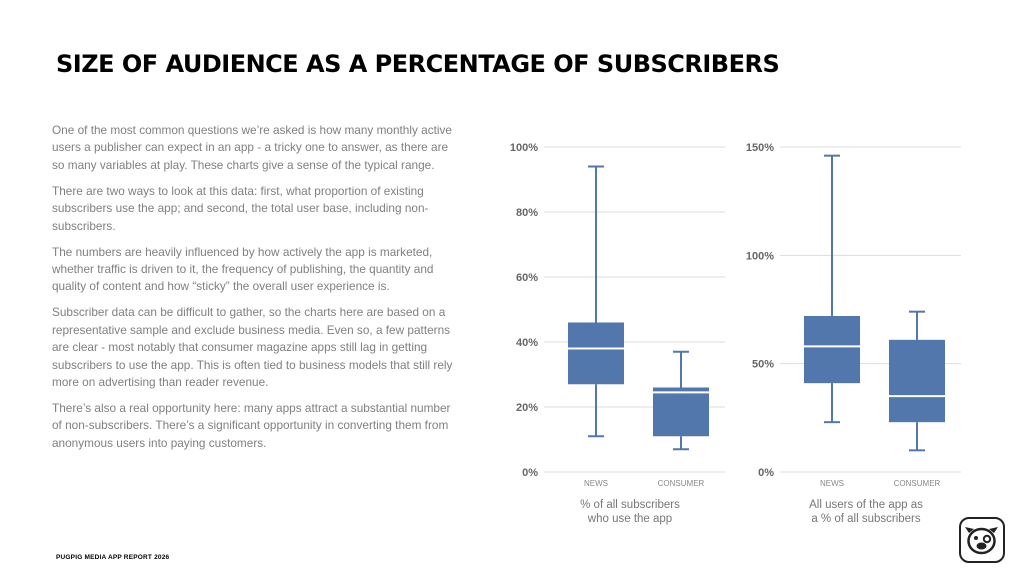 This screenshot has width=1024, height=576. Describe the element at coordinates (853, 315) in the screenshot. I see `chart-svg: 0% 50% 100% 150% NEWS CONSUMER` at that location.